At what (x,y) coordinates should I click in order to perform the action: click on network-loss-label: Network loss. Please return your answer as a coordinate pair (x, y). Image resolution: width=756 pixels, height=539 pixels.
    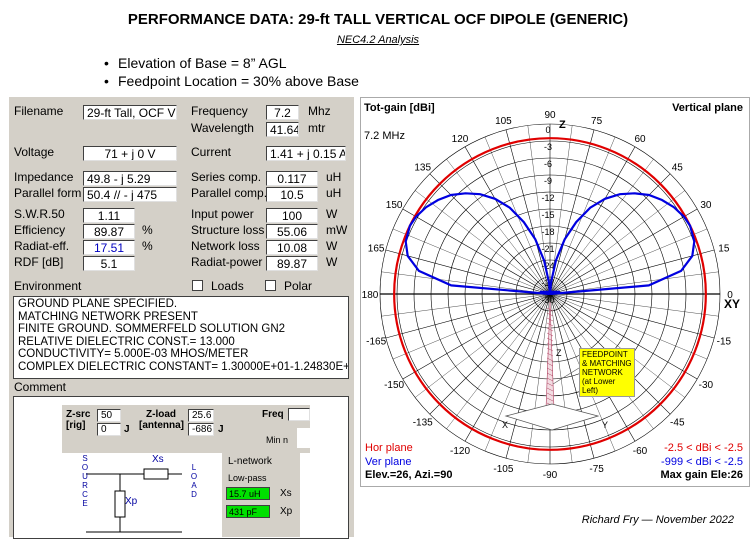
    Looking at the image, I should click on (225, 246).